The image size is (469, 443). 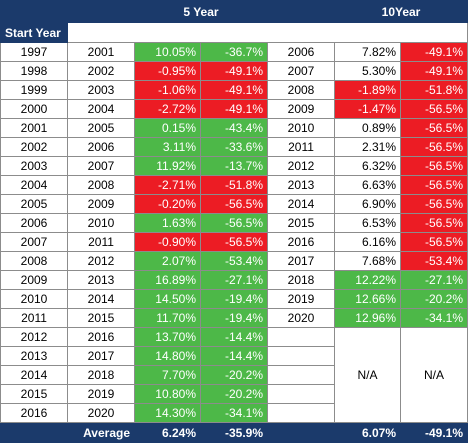 What do you see at coordinates (101, 413) in the screenshot?
I see `end-year-5yr-cell: 2020` at bounding box center [101, 413].